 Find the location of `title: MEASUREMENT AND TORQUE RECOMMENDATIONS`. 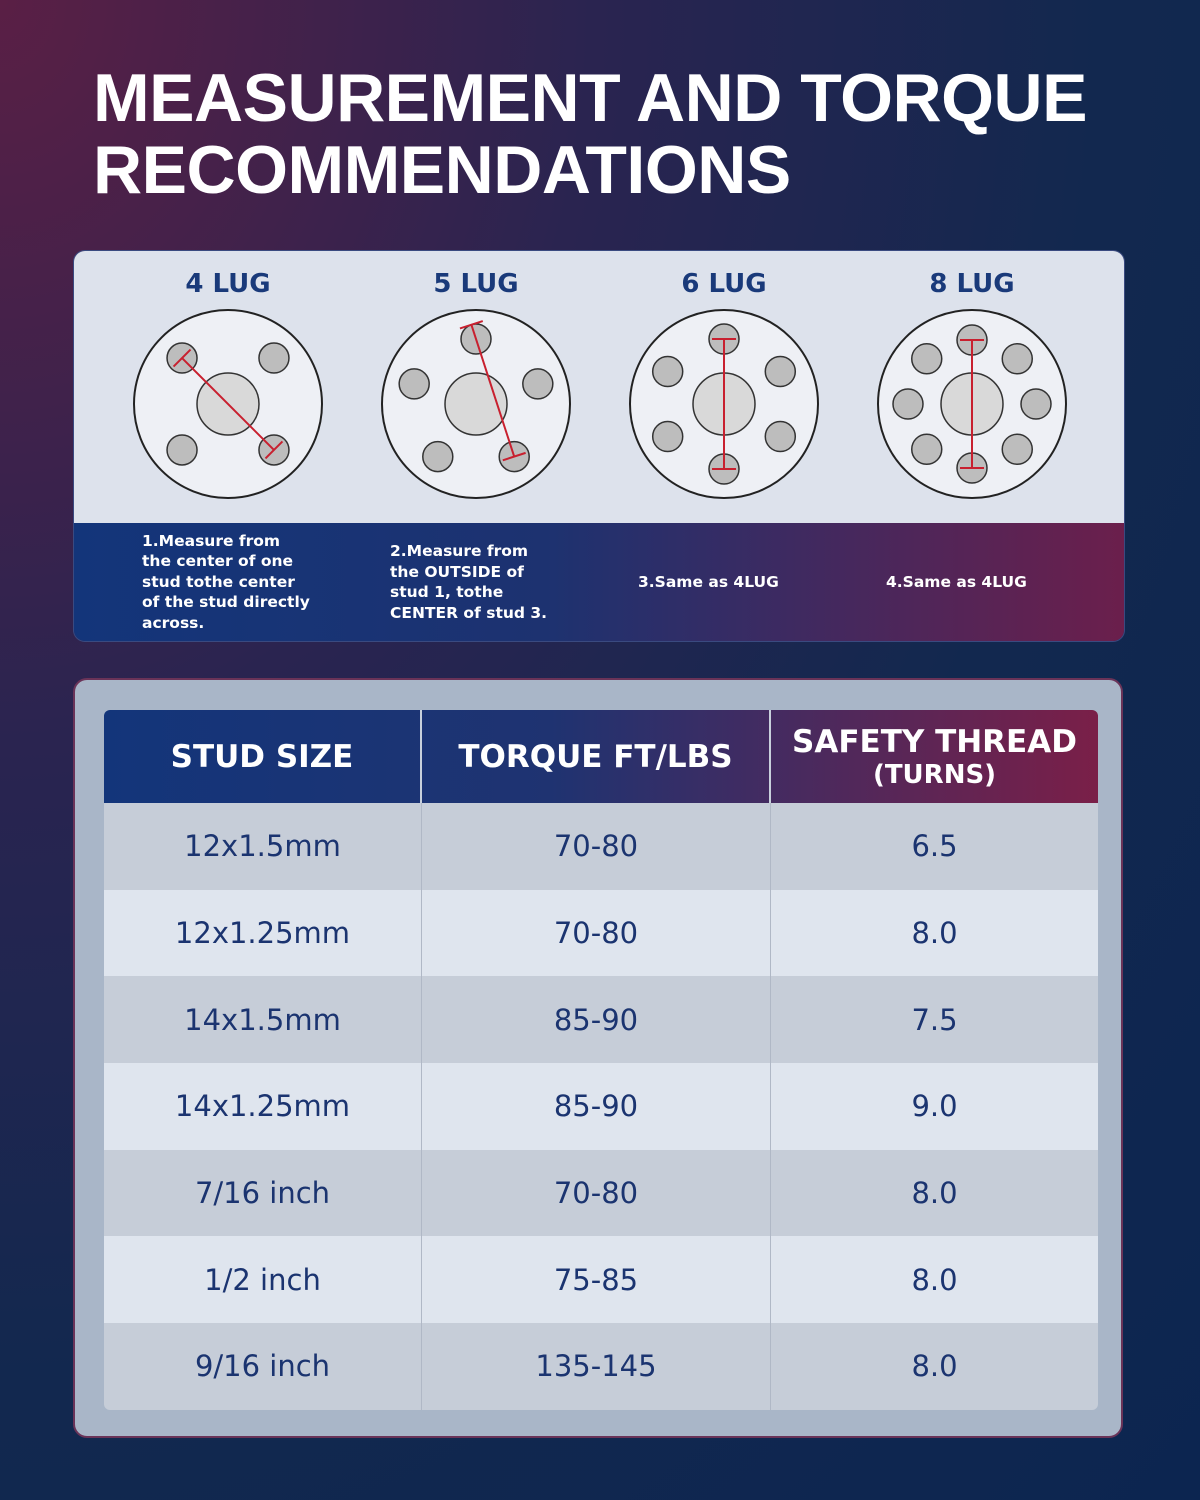

title: MEASUREMENT AND TORQUE RECOMMENDATIONS is located at coordinates (590, 134).